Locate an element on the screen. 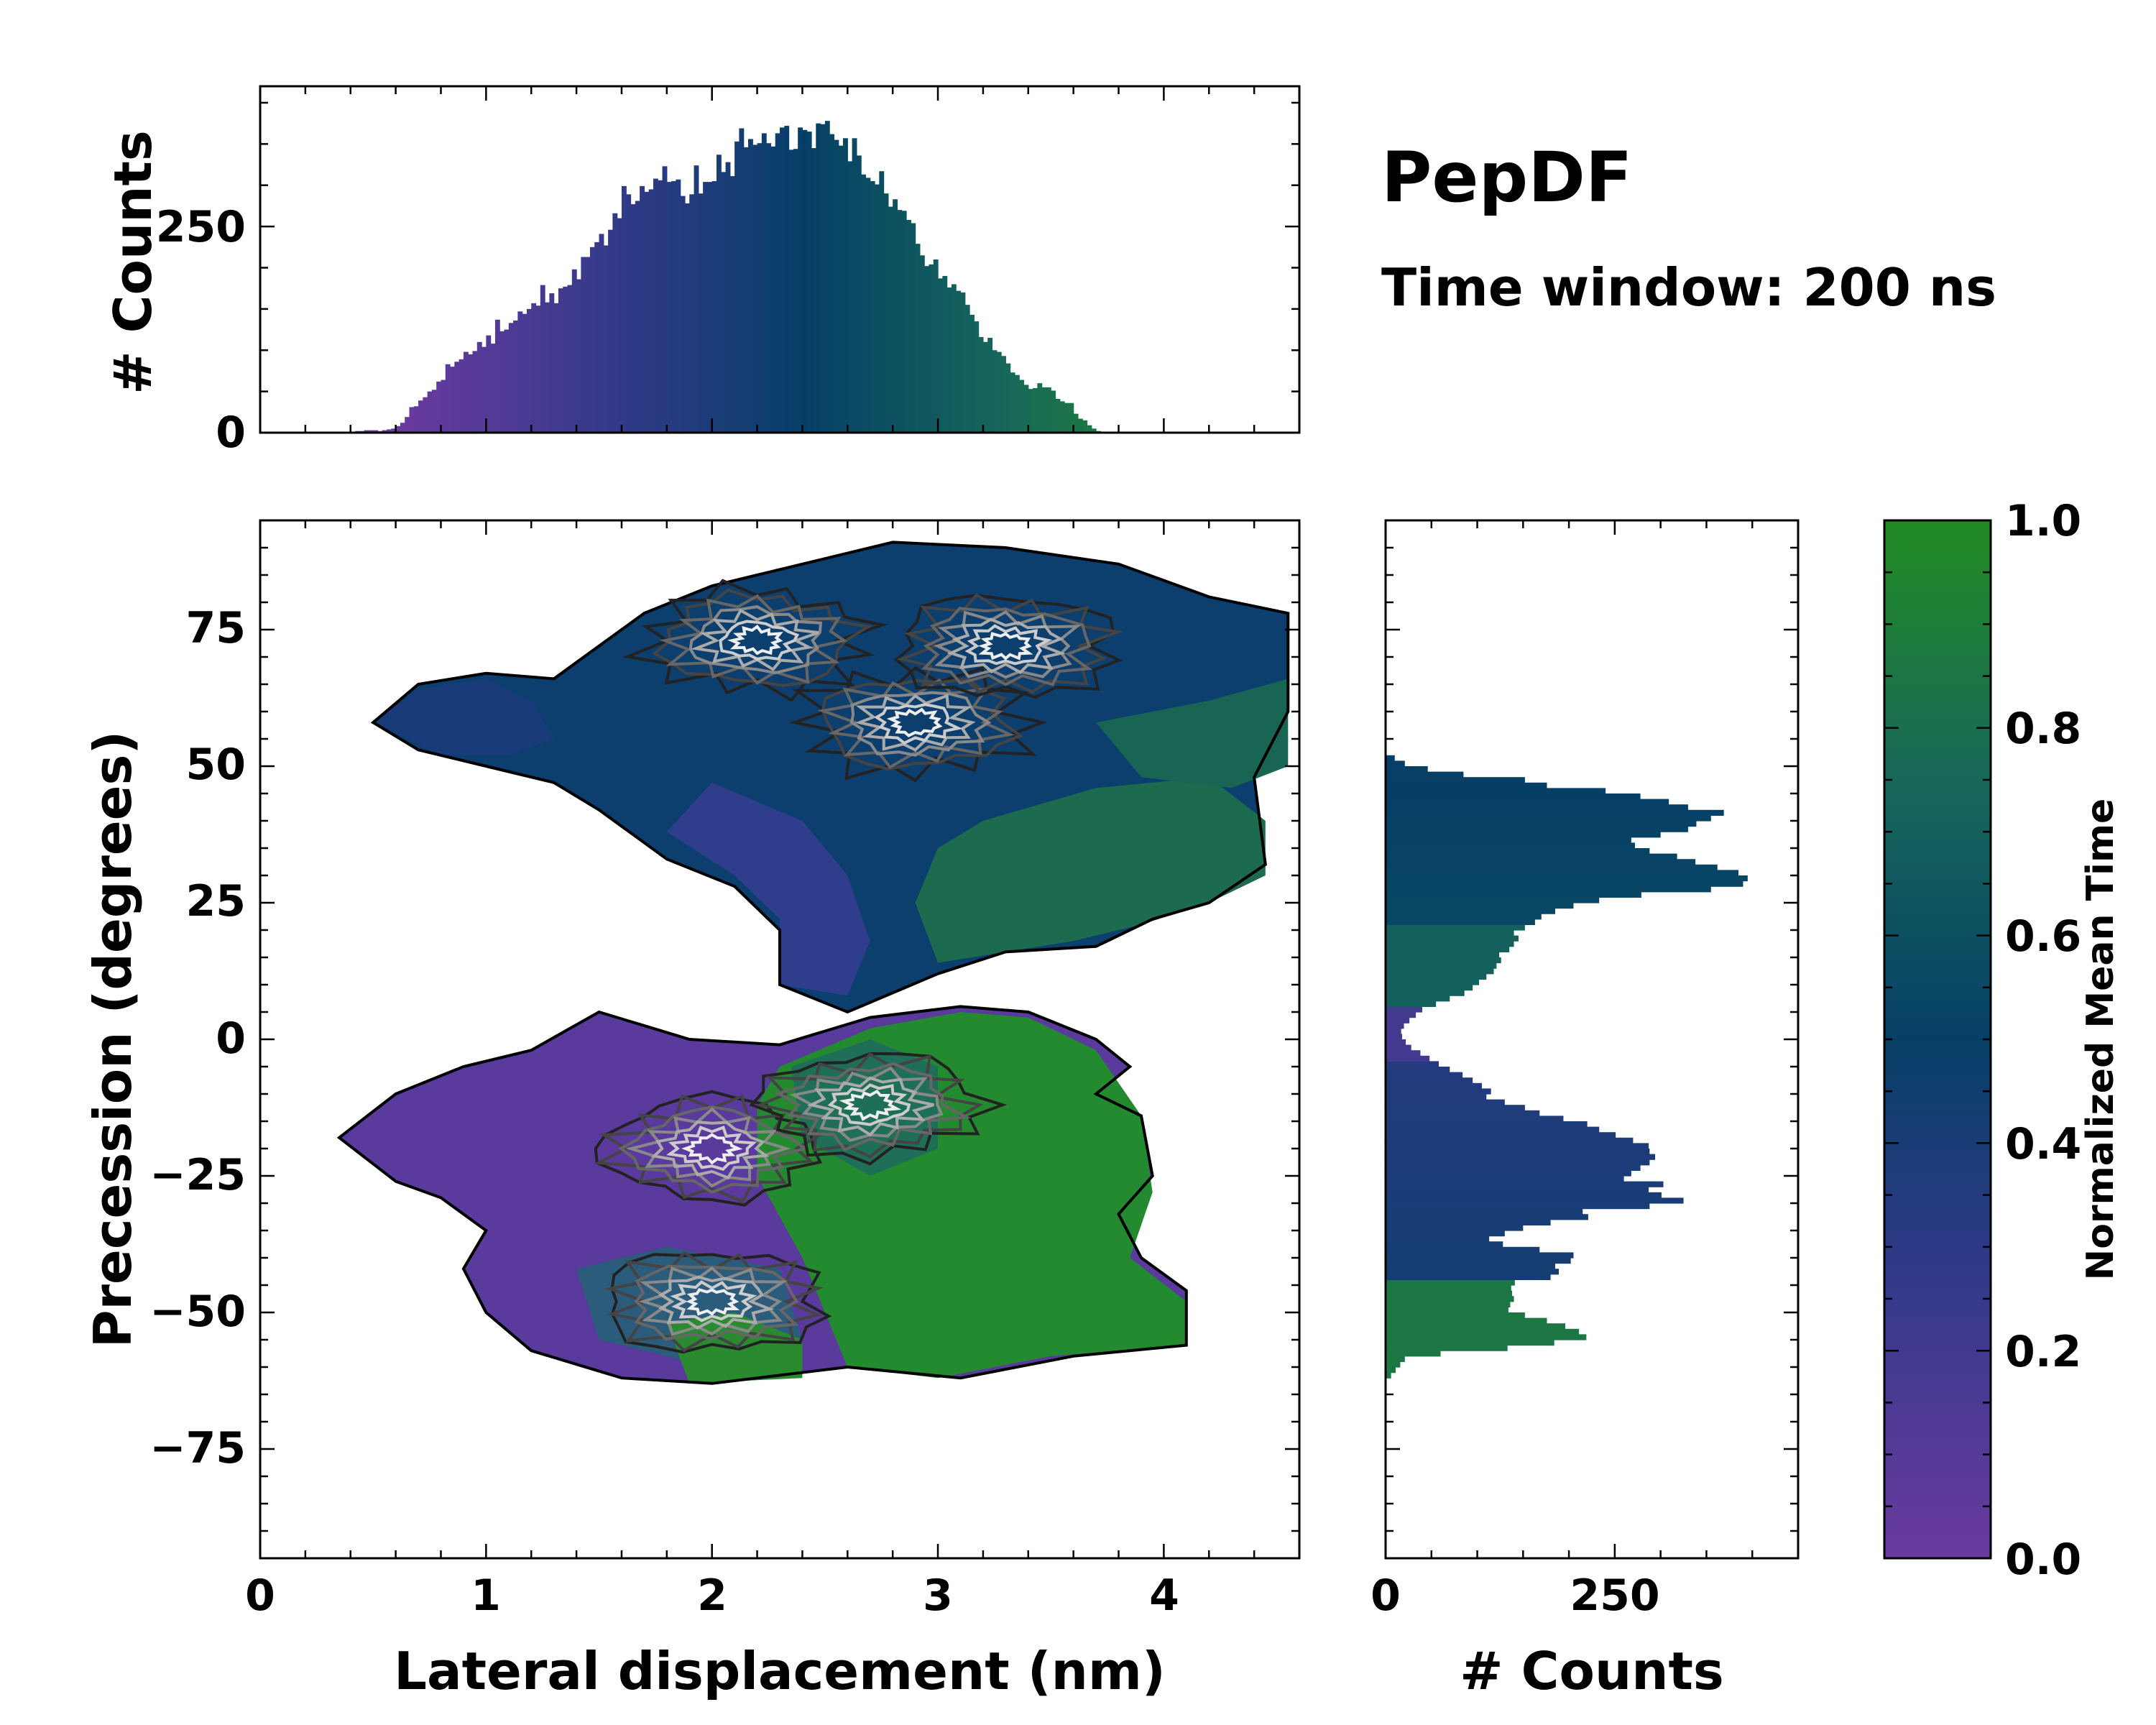 The height and width of the screenshot is (1725, 2156). figure-subtitle: Time window: 200 ns is located at coordinates (1688, 287).